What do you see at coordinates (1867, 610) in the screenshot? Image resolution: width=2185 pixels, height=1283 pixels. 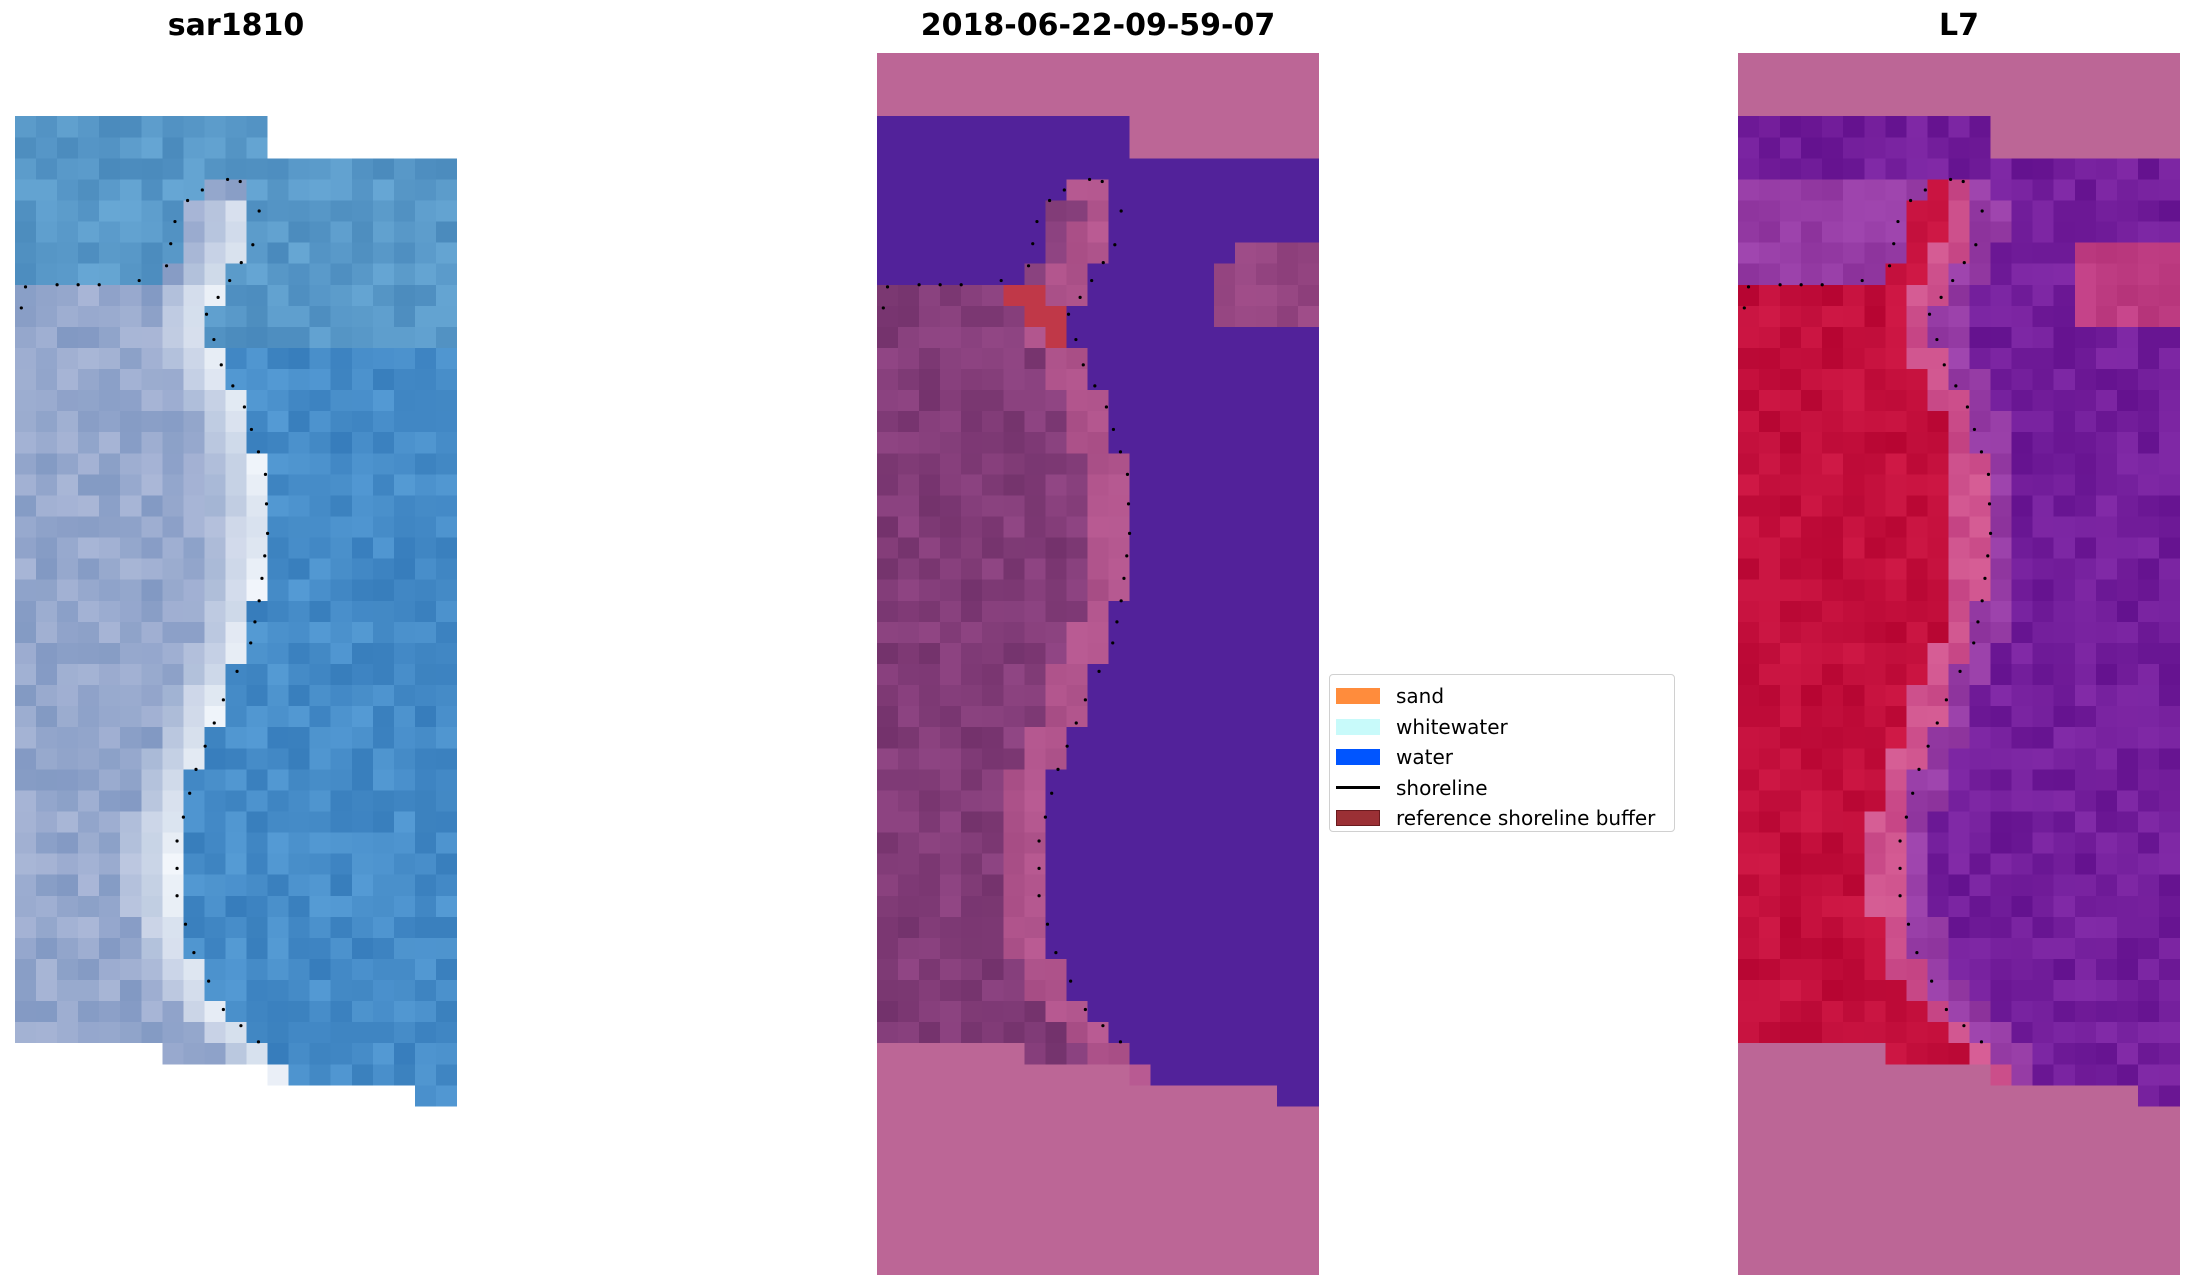 I see `shoreline-overlay` at bounding box center [1867, 610].